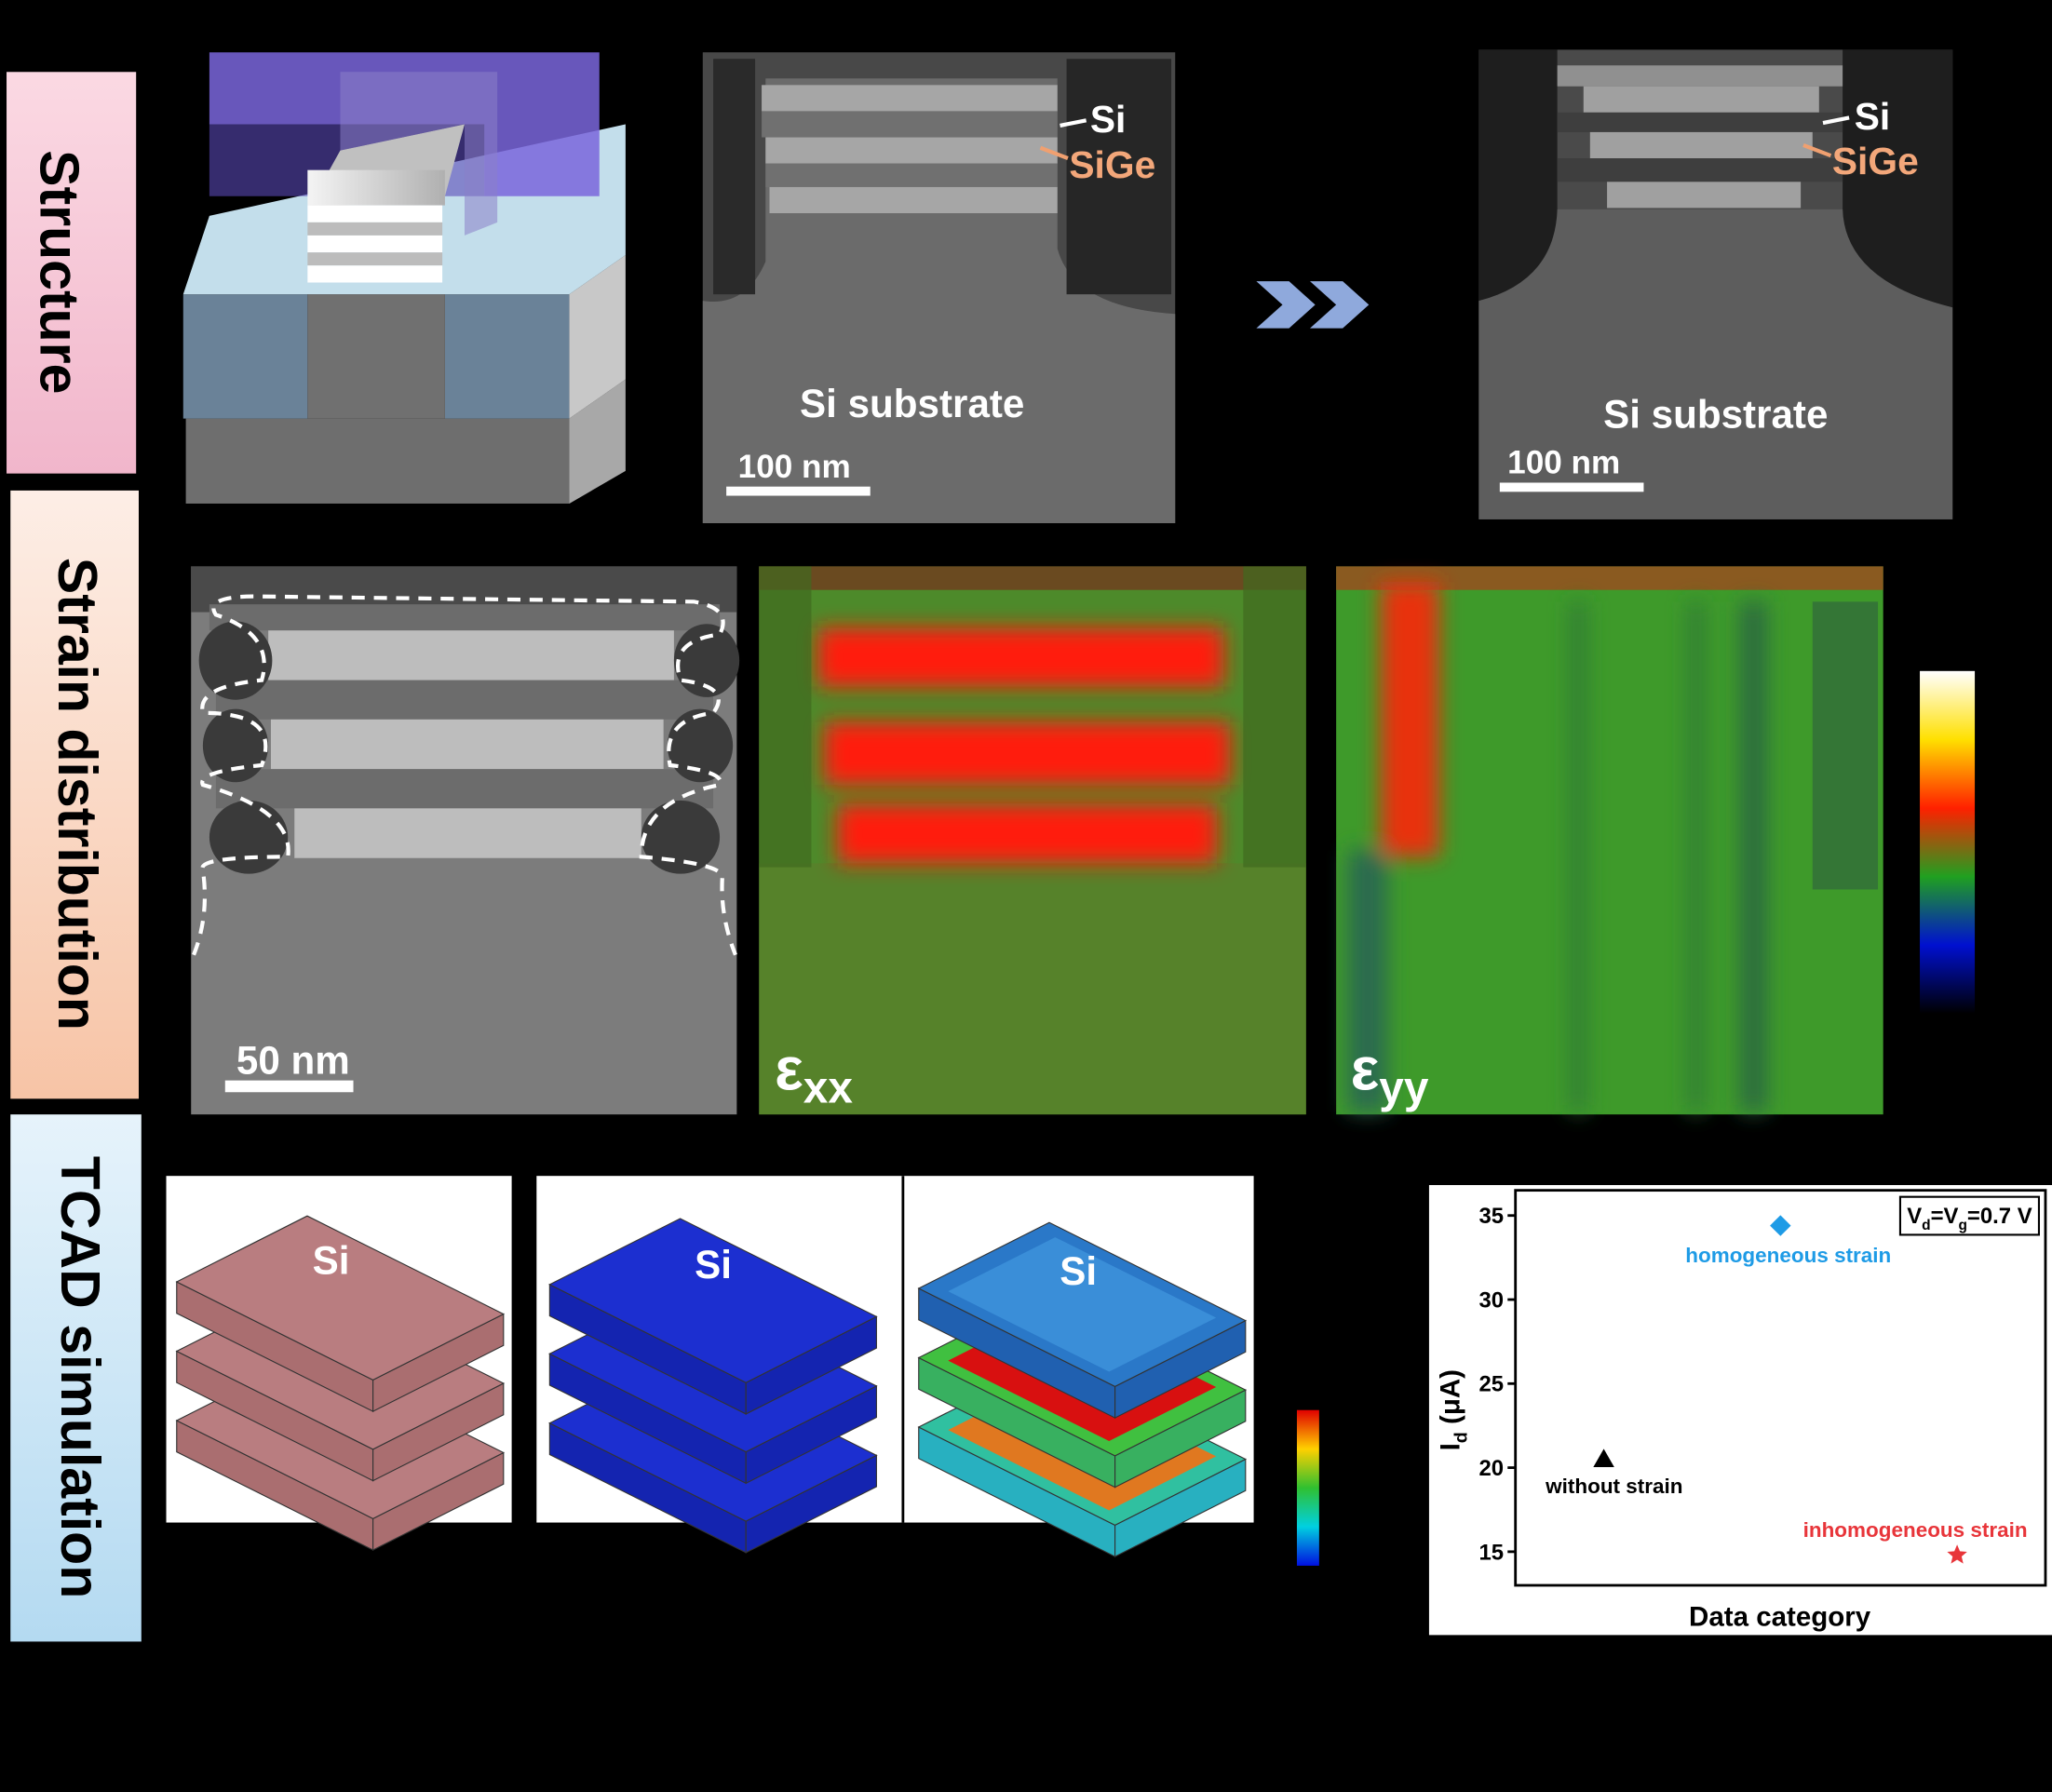 The height and width of the screenshot is (1792, 2052). What do you see at coordinates (1614, 1486) in the screenshot?
I see `point-label: without strain` at bounding box center [1614, 1486].